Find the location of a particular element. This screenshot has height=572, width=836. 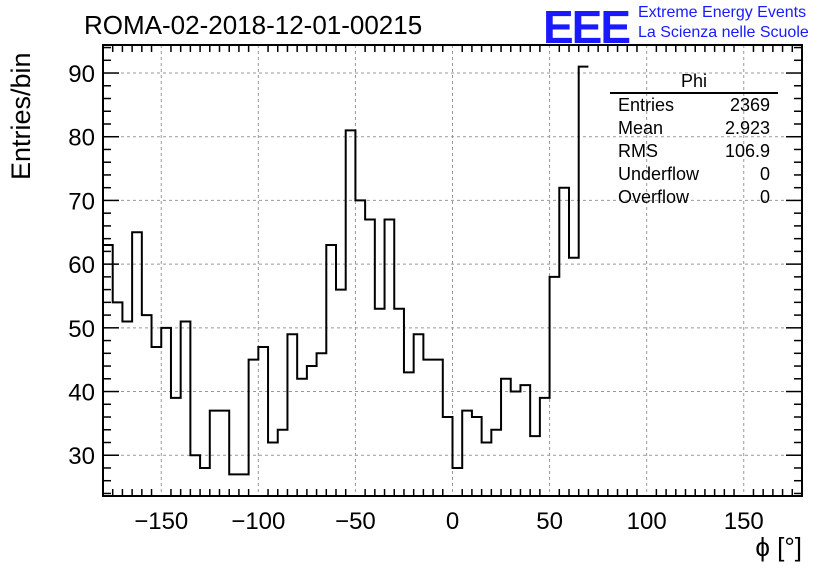

y-tick-label: 90 is located at coordinates (81, 74).